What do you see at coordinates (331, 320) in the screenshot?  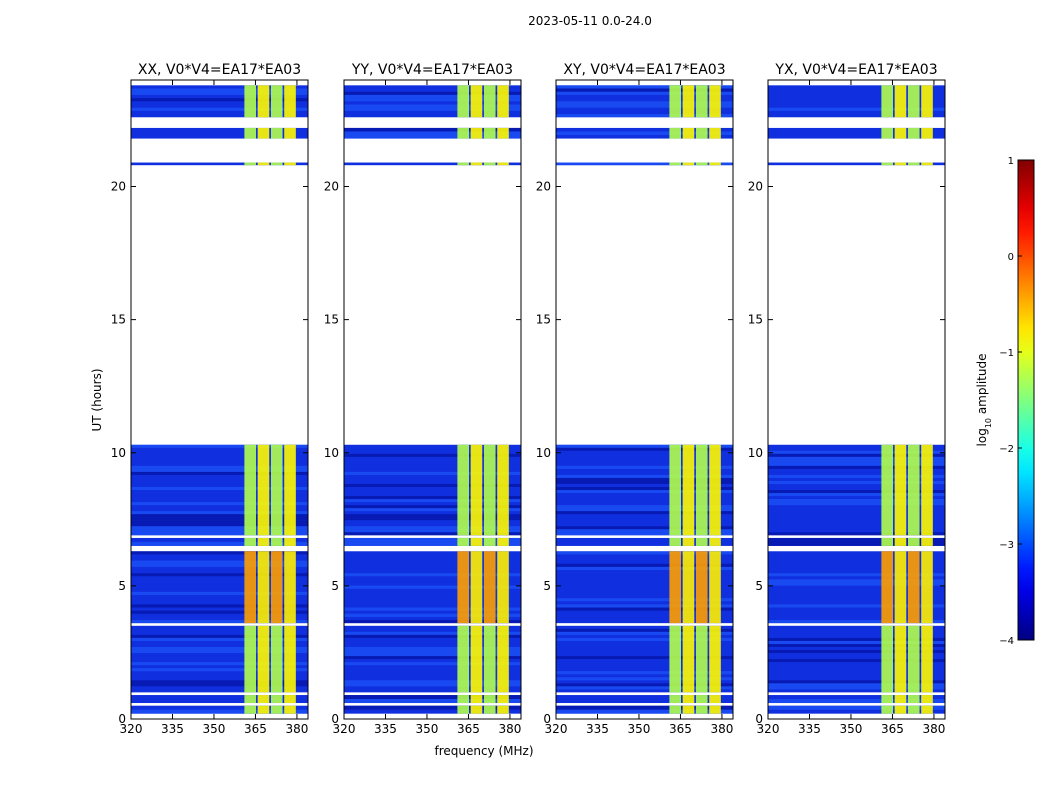 I see `y-tick-label-1-3: 15` at bounding box center [331, 320].